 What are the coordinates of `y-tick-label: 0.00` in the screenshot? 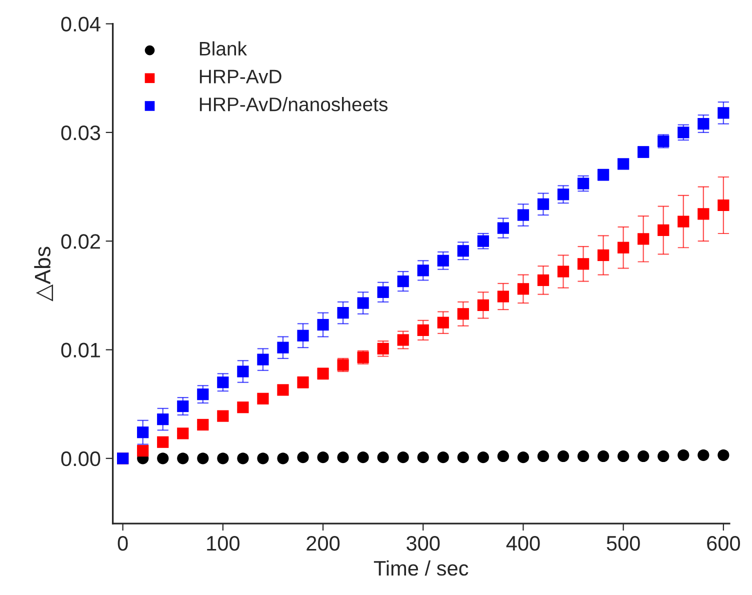 It's located at (80, 458).